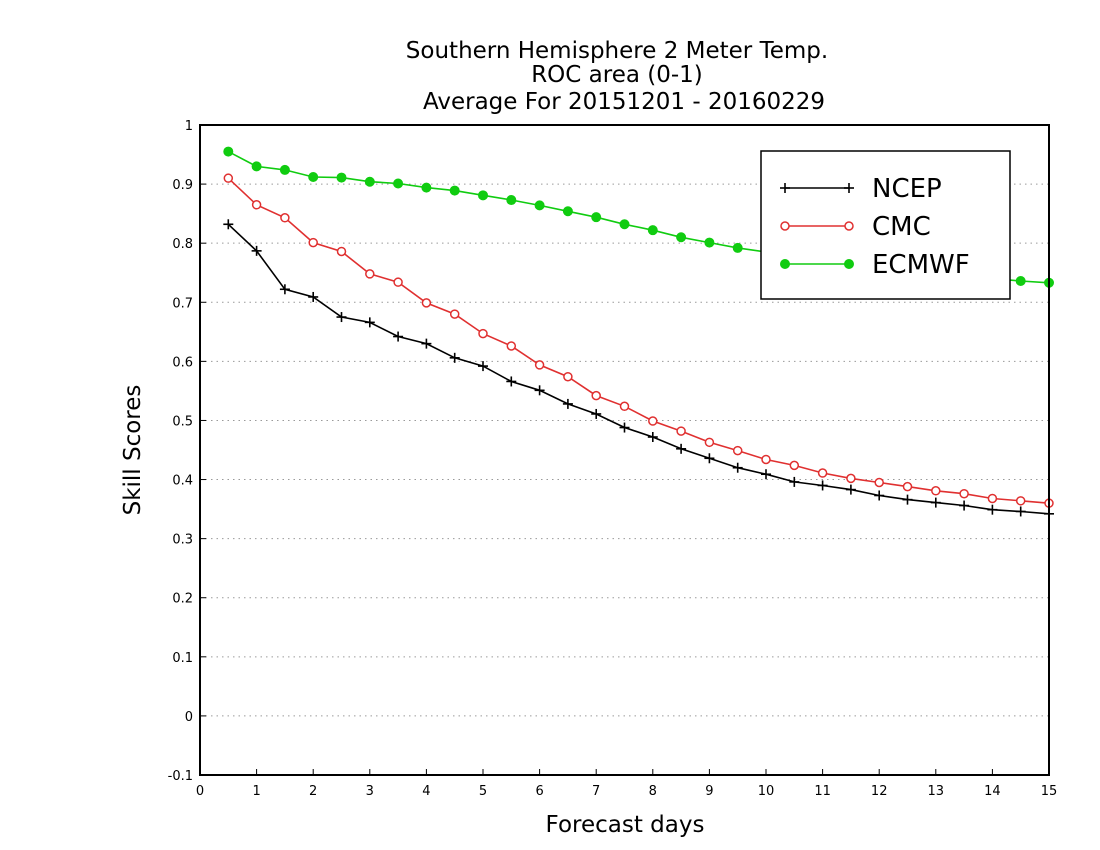 The image size is (1100, 850). What do you see at coordinates (766, 791) in the screenshot?
I see `x-tick-label: 10` at bounding box center [766, 791].